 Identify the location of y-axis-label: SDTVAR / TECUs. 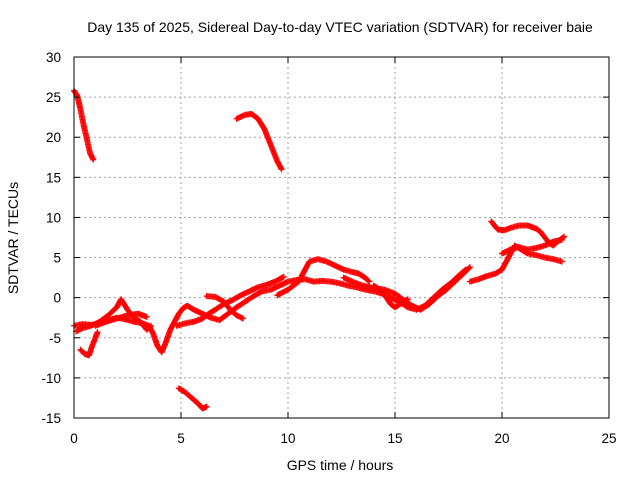
(13, 238).